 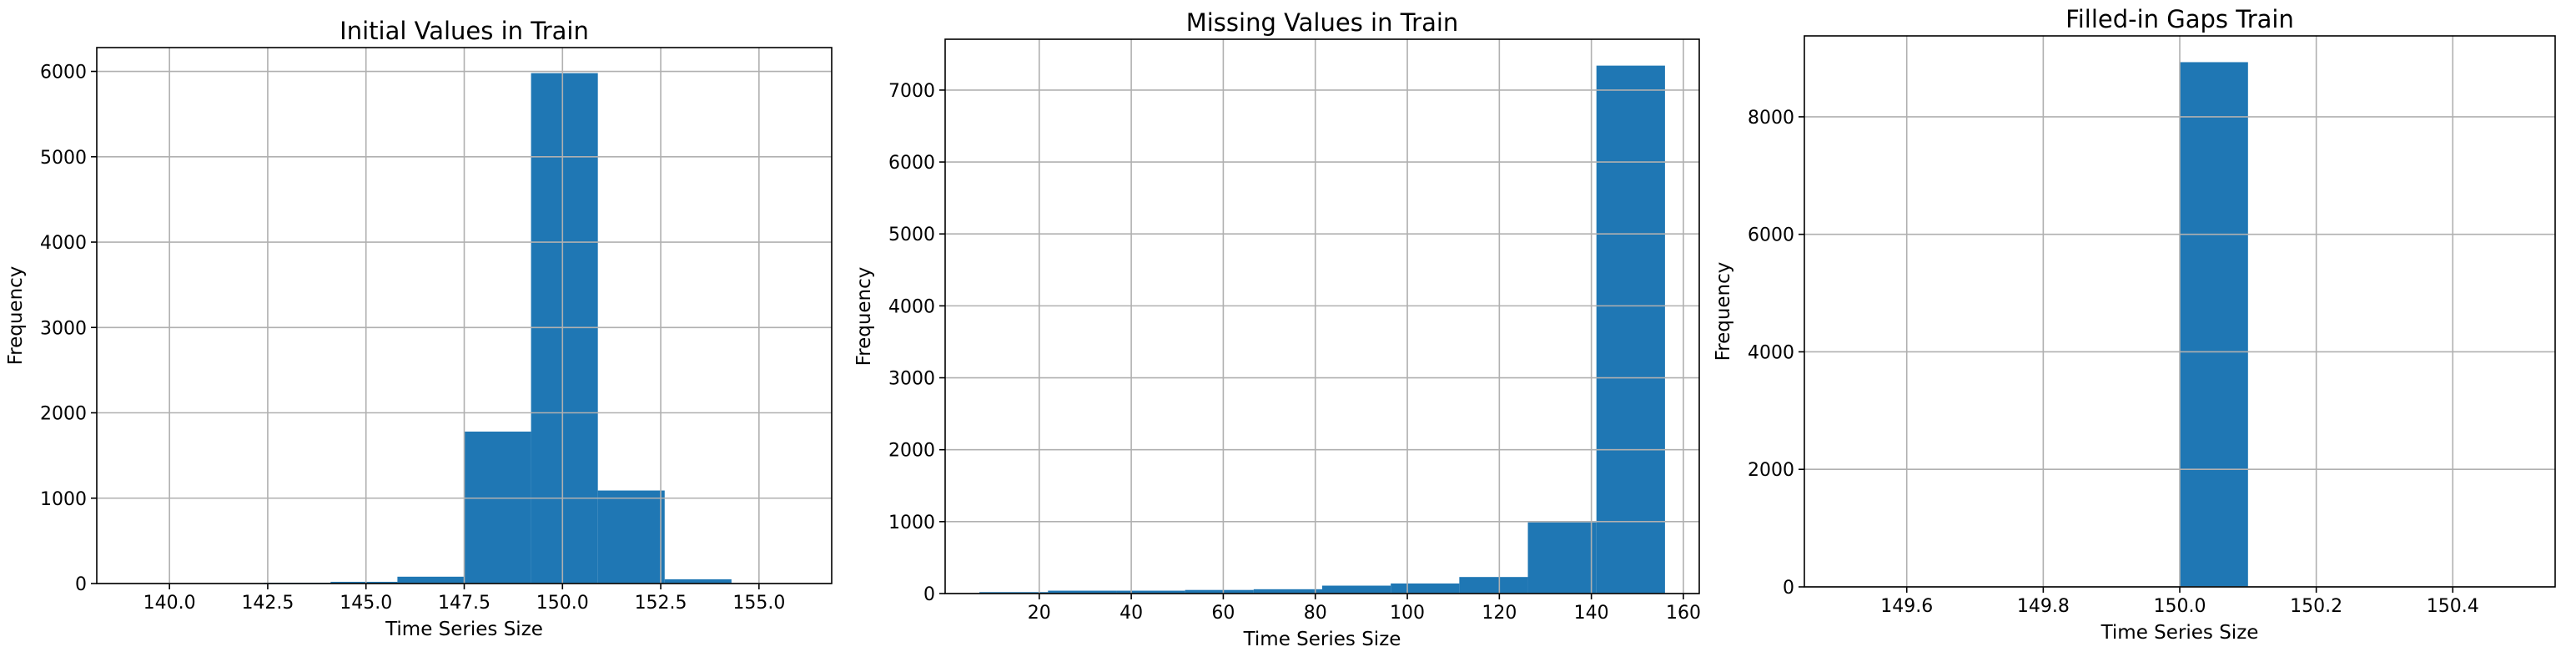 I want to click on x-tick-label: 120, so click(x=1499, y=613).